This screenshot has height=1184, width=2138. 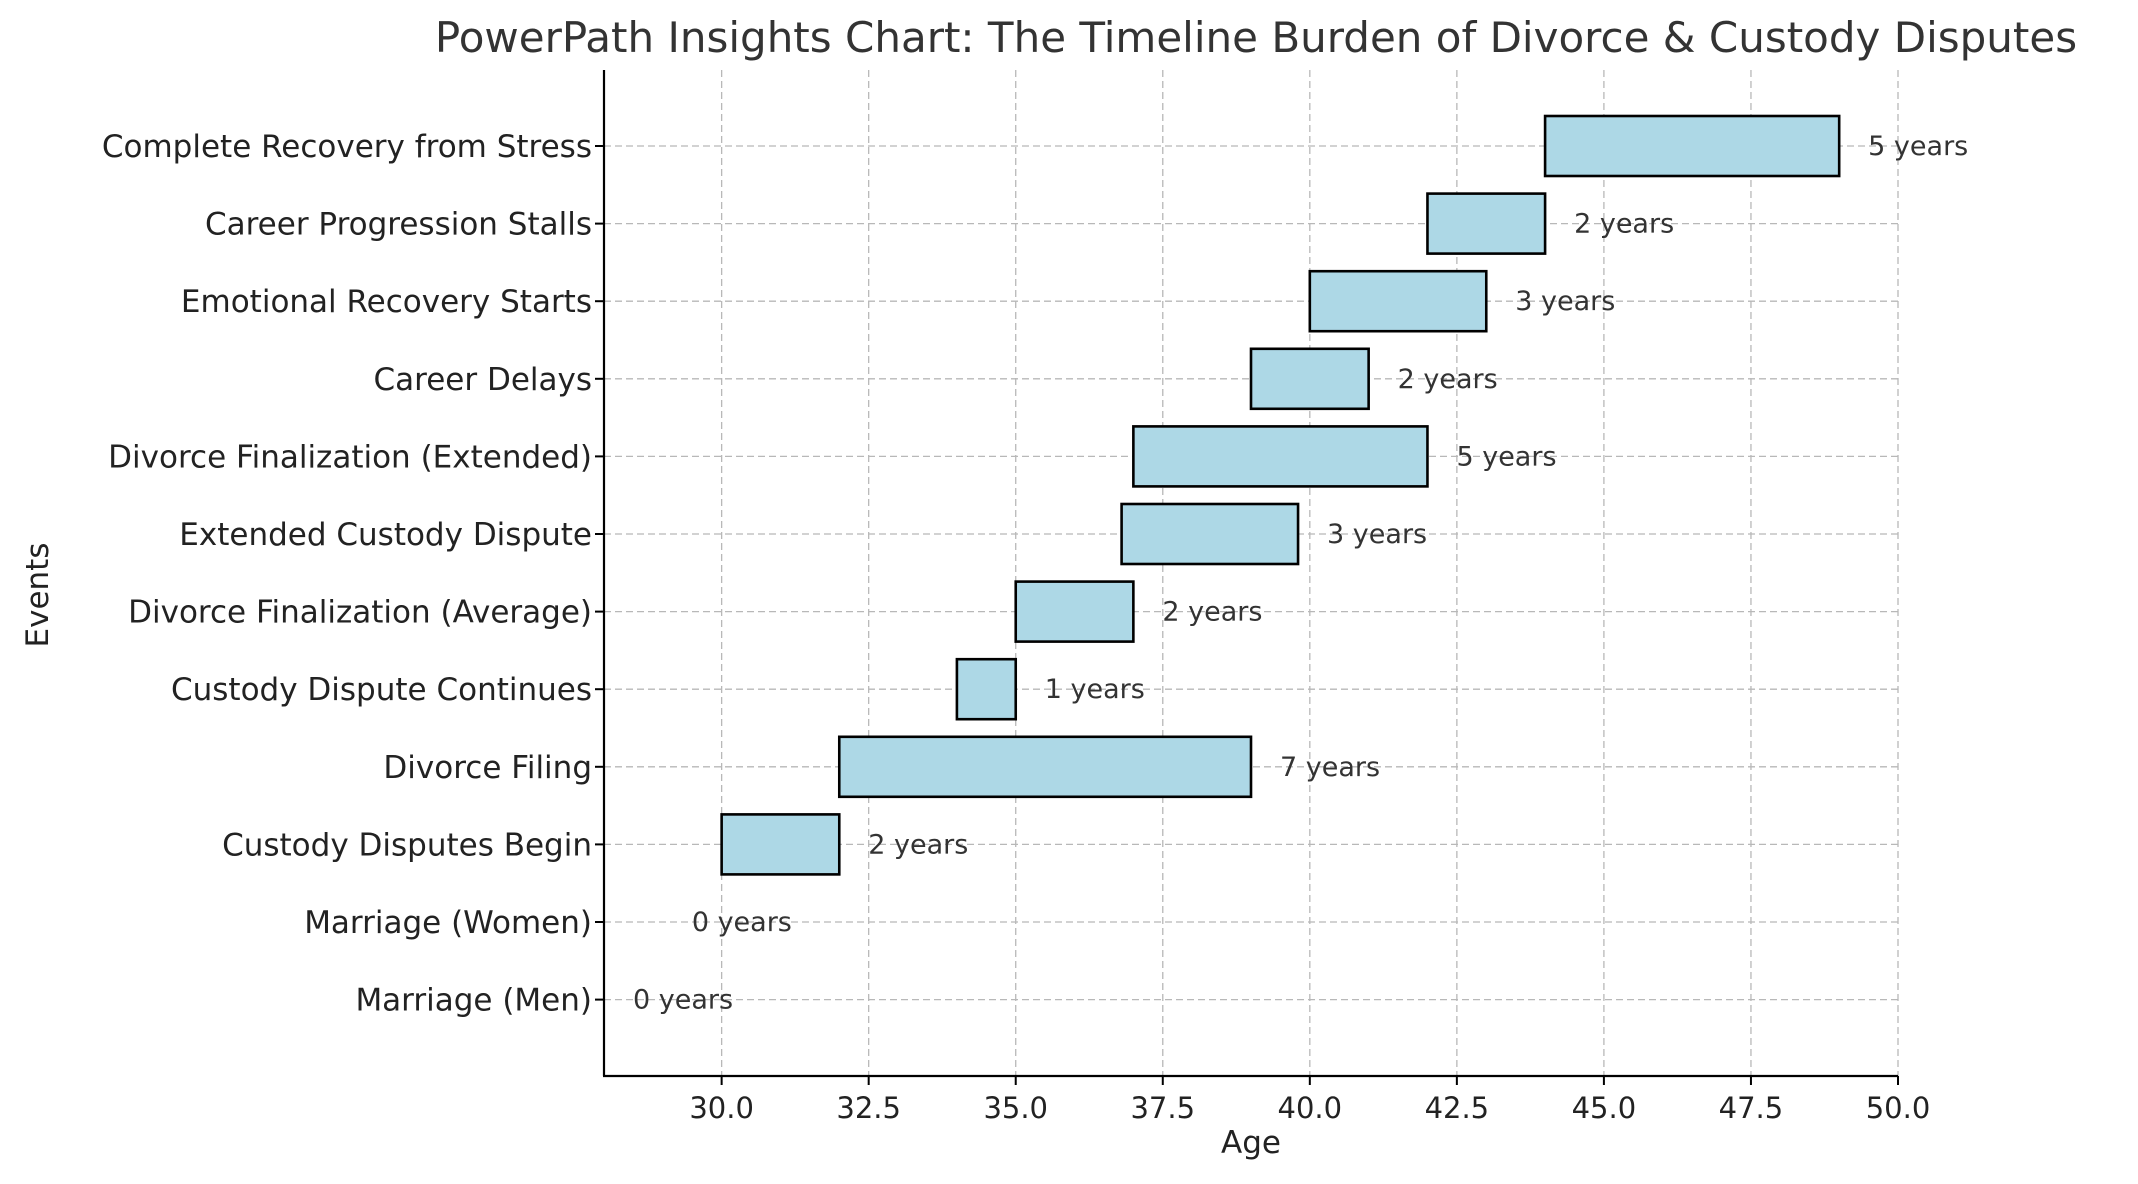 I want to click on x-tick-label: 50.0, so click(x=1898, y=1108).